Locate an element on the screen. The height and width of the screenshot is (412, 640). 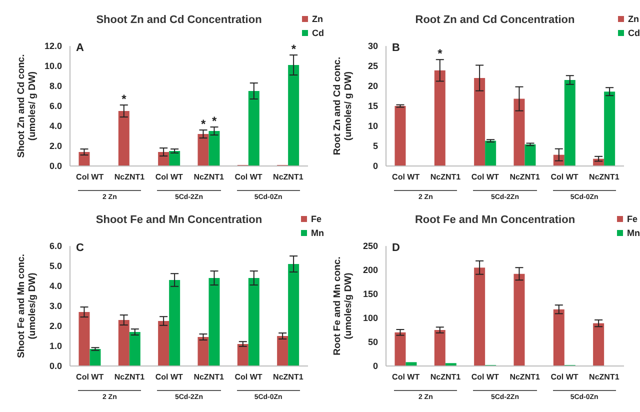
y-tick-label: 5.0 is located at coordinates (55, 266).